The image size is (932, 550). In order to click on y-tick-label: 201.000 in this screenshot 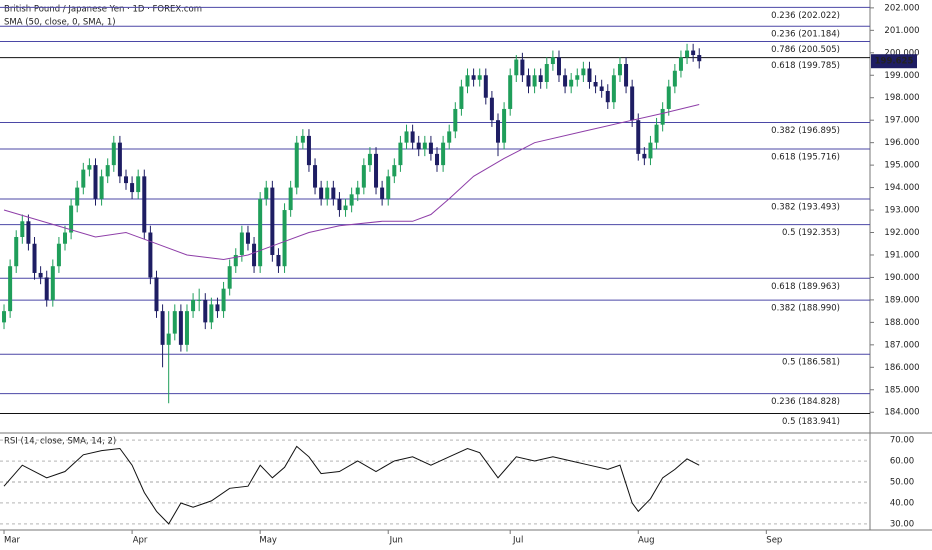, I will do `click(901, 31)`.